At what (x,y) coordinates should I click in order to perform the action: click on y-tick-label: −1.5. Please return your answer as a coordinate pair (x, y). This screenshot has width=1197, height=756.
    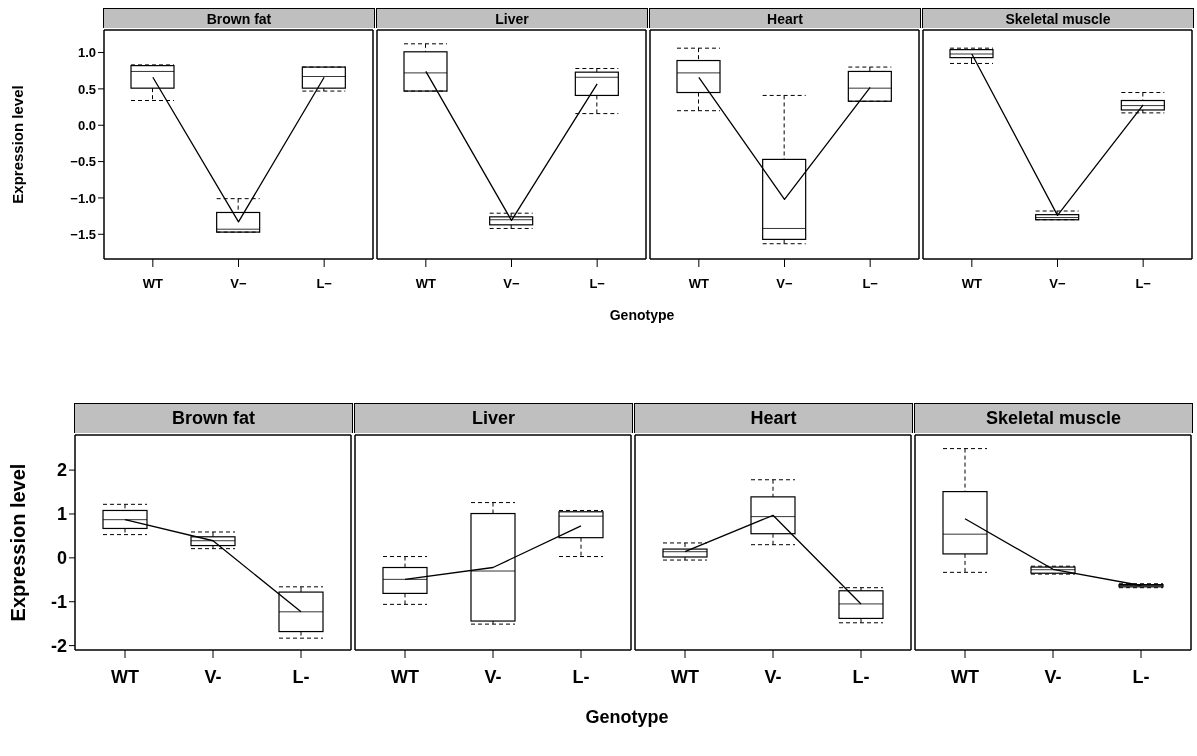
    Looking at the image, I should click on (83, 234).